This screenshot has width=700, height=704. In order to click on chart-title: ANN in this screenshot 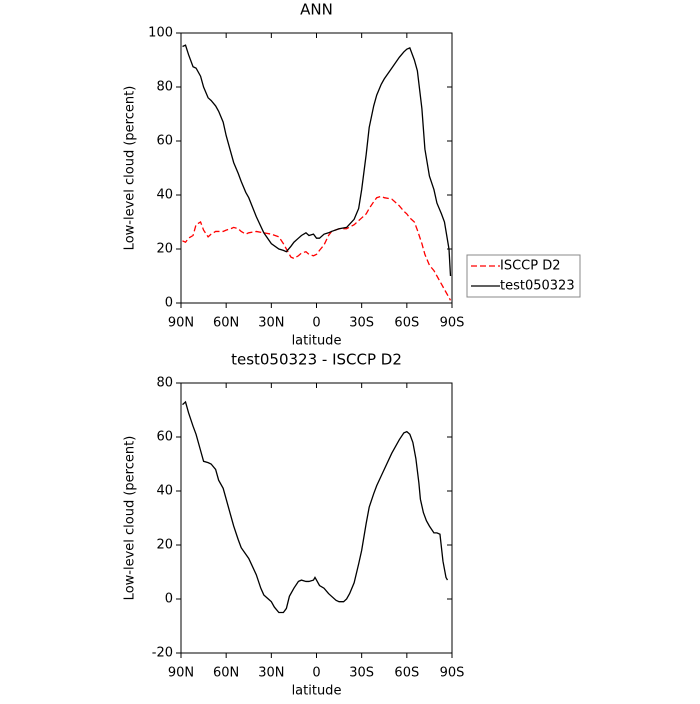, I will do `click(316, 10)`.